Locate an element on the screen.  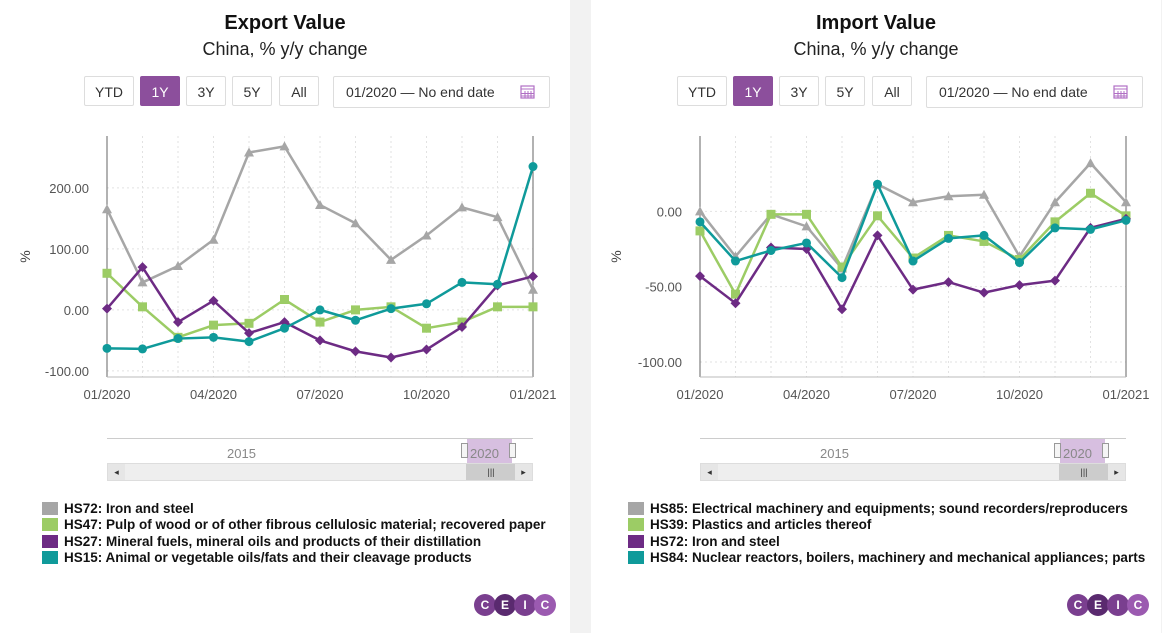
date-range-input: 01/2020 — No end date is located at coordinates (441, 92).